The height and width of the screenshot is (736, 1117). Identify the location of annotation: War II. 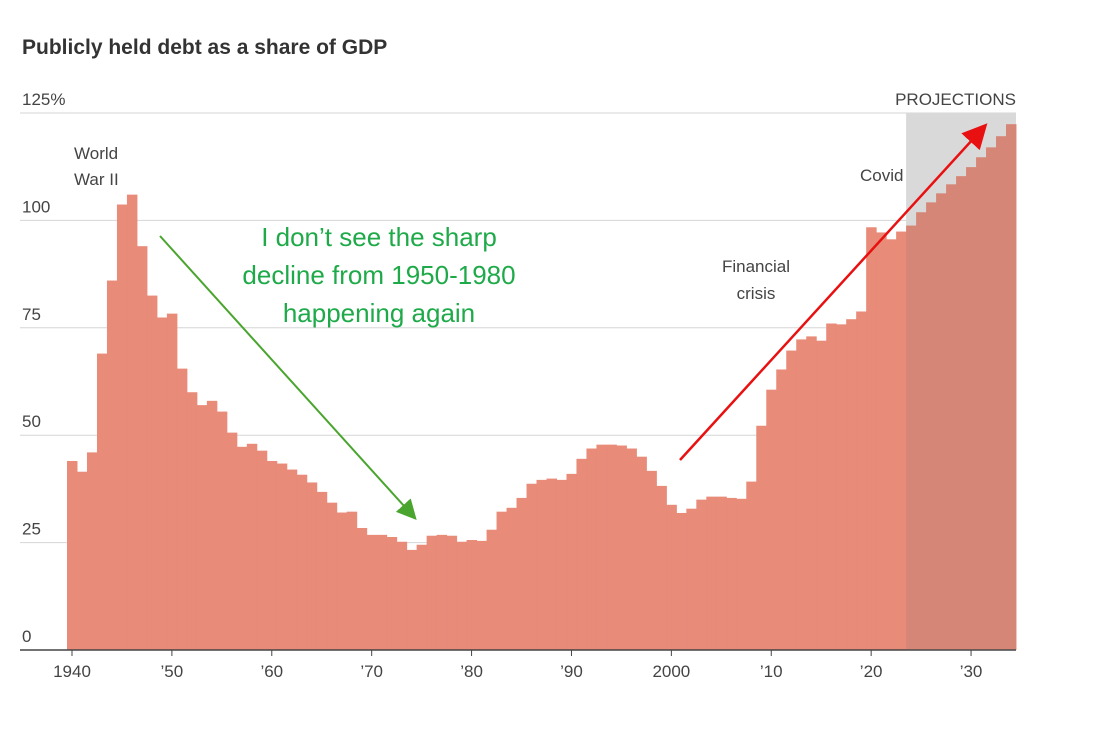
(96, 179).